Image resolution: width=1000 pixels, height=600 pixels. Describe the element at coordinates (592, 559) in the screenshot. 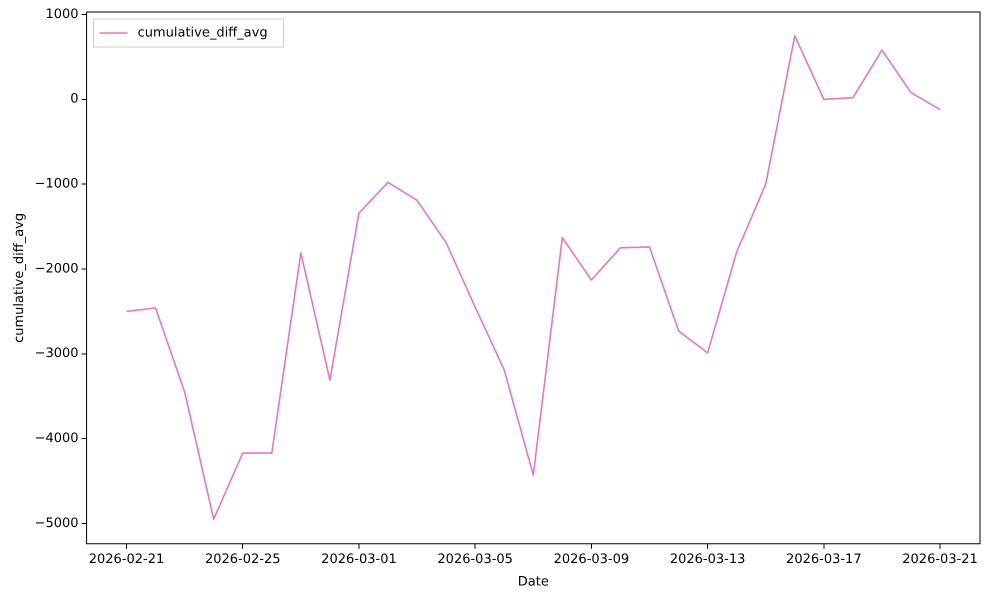

I see `x-tick-label: 2026-03-09` at that location.